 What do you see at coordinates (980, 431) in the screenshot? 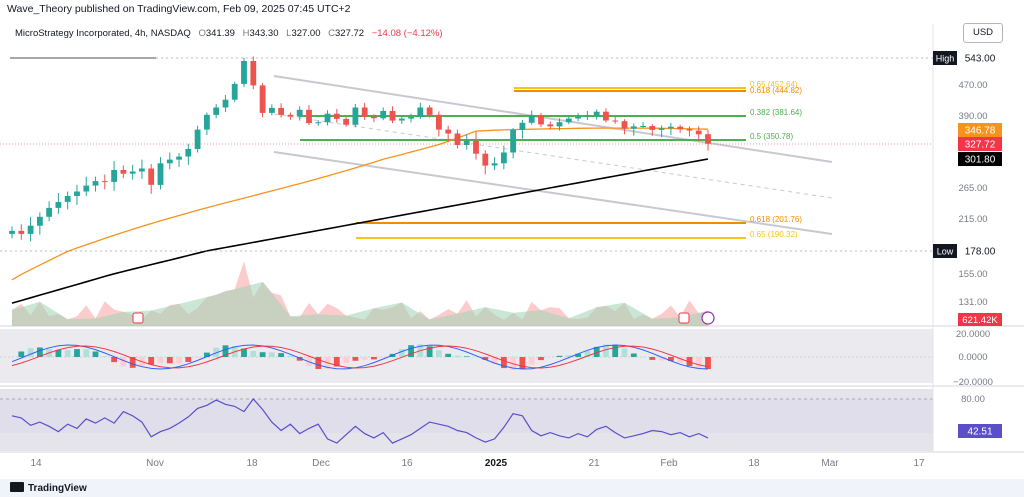
I see `rsi-value-bg` at bounding box center [980, 431].